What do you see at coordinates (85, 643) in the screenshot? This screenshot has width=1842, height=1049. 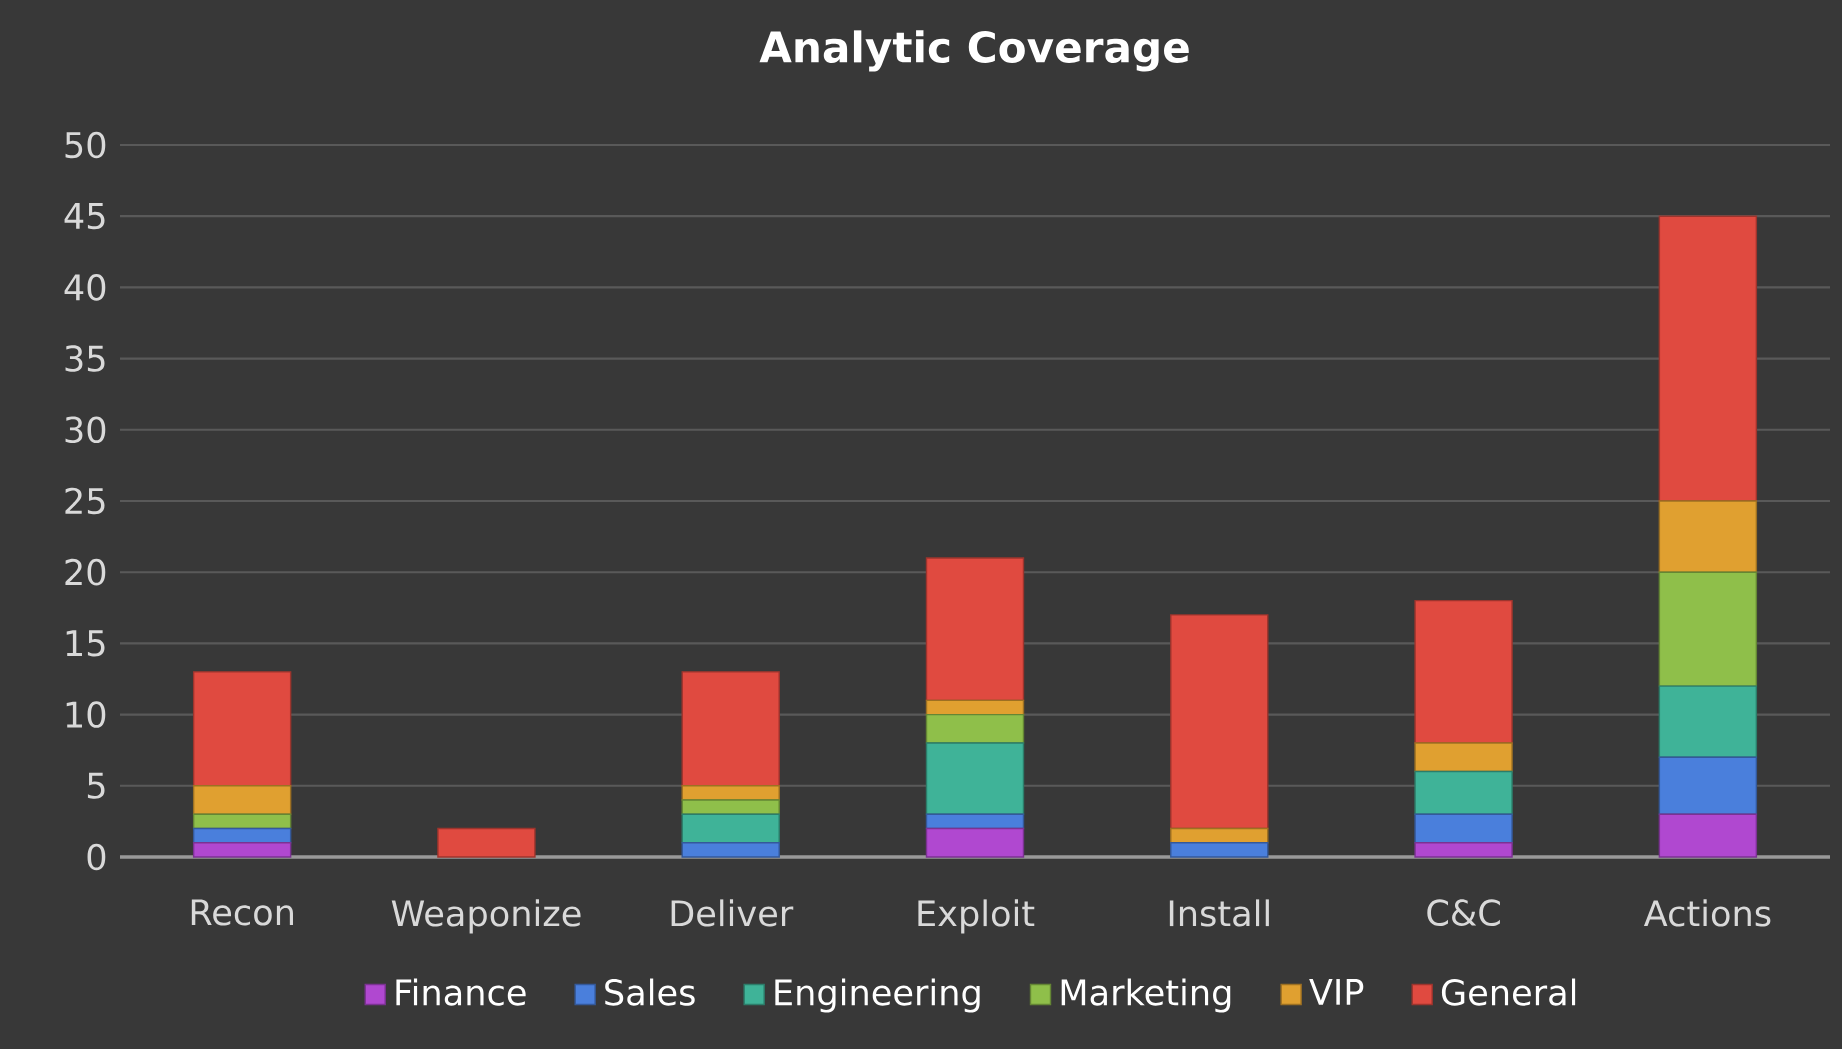 I see `y-tick-label: 15` at bounding box center [85, 643].